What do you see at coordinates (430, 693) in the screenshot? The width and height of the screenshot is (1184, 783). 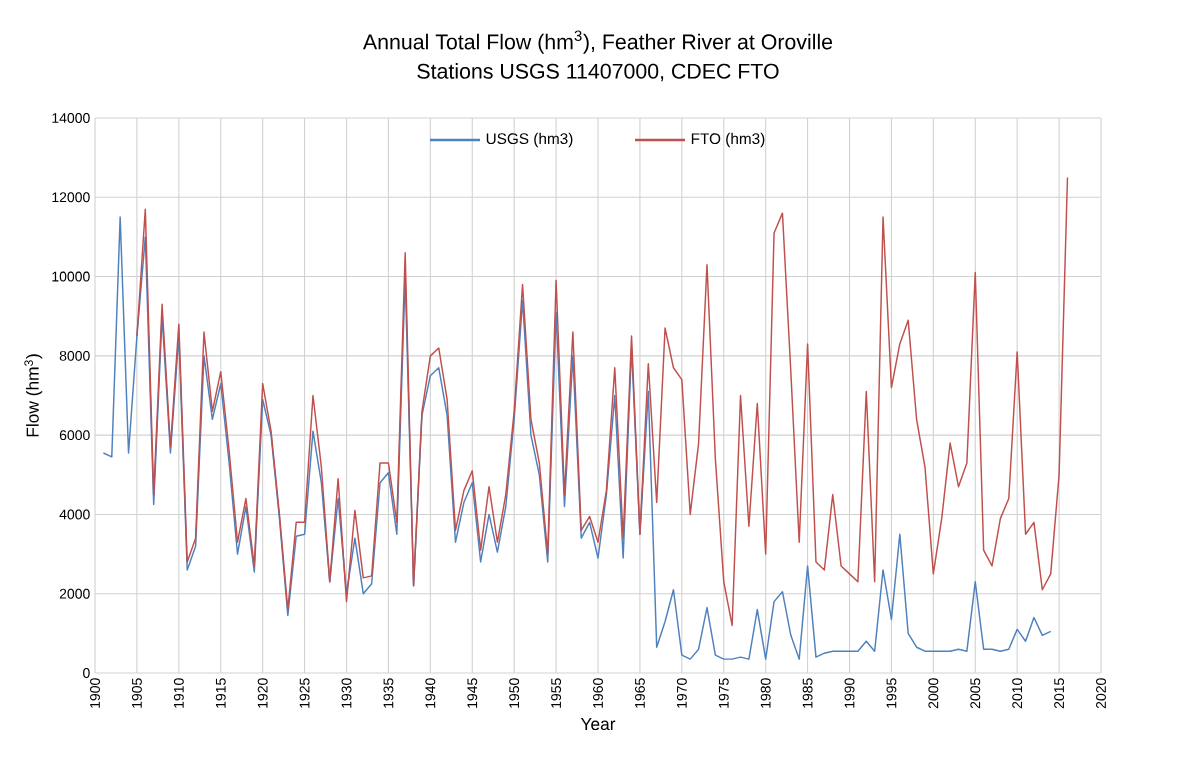 I see `x-tick-label: 1940` at bounding box center [430, 693].